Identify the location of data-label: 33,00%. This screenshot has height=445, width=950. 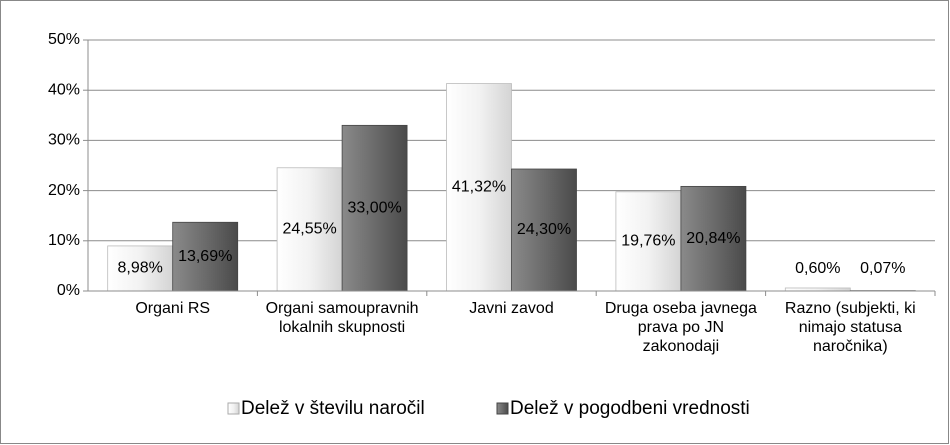
(374, 207).